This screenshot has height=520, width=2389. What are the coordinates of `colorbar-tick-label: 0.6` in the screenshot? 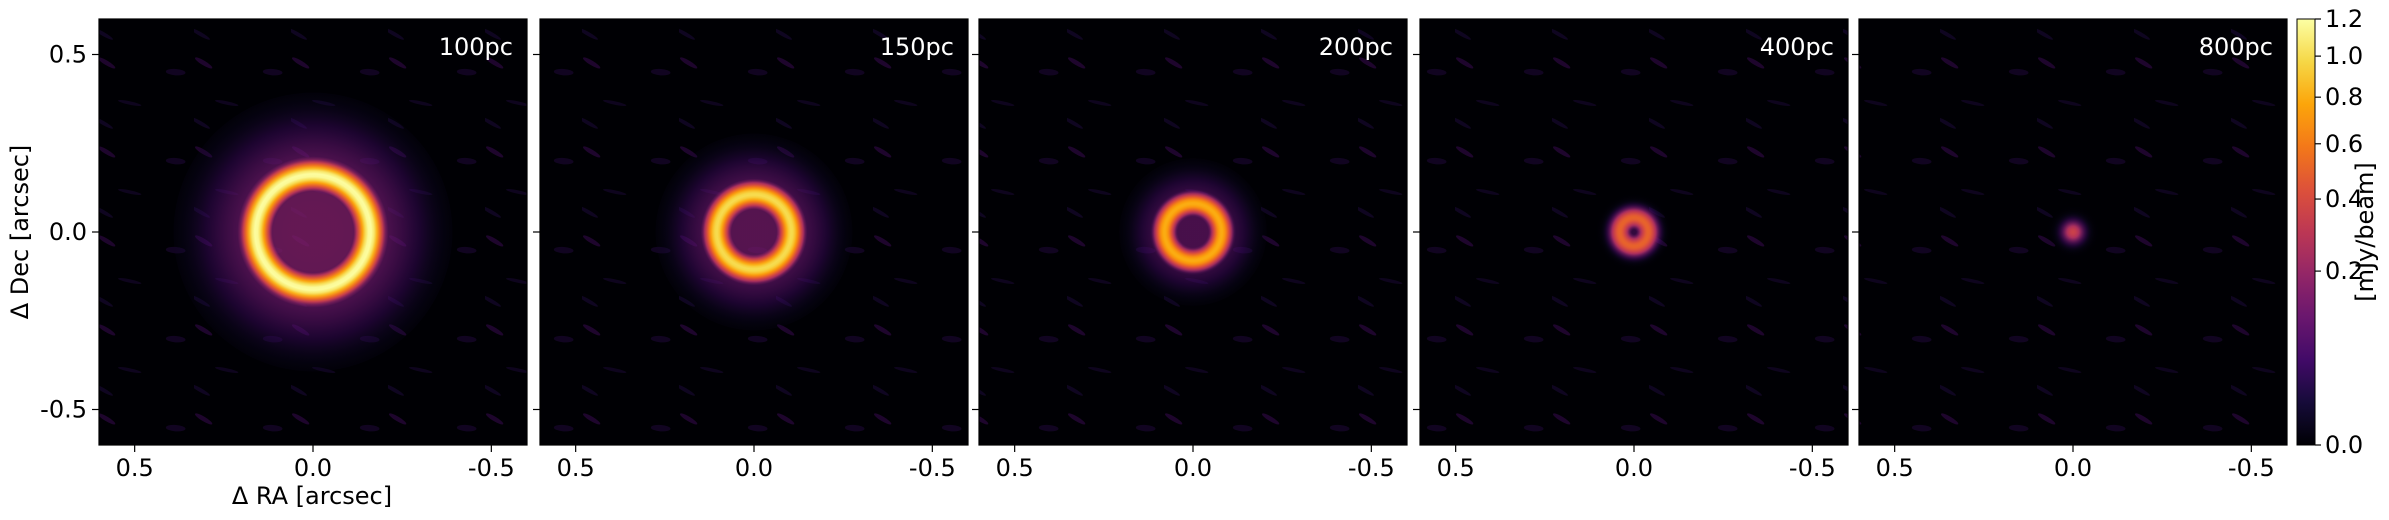 It's located at (2344, 144).